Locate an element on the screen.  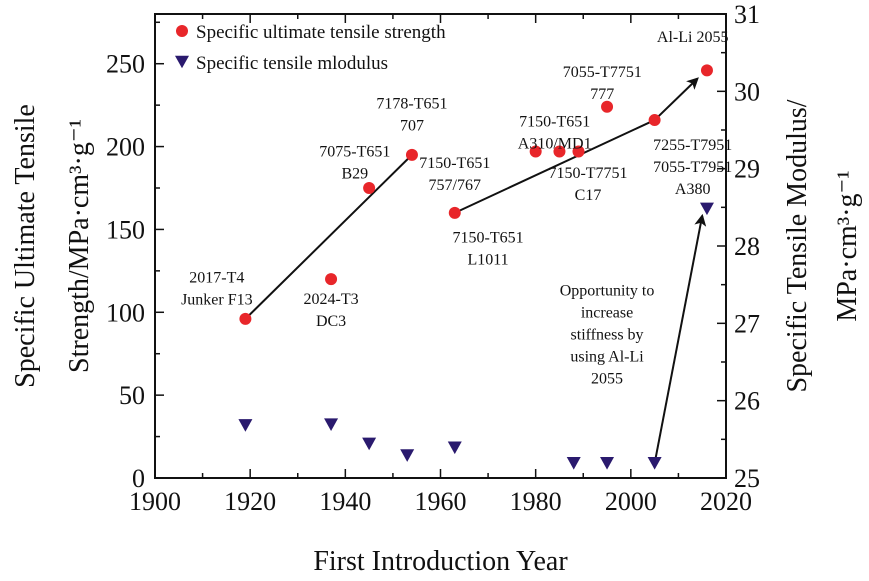
y-left-tick-label: 200 is located at coordinates (125, 147).